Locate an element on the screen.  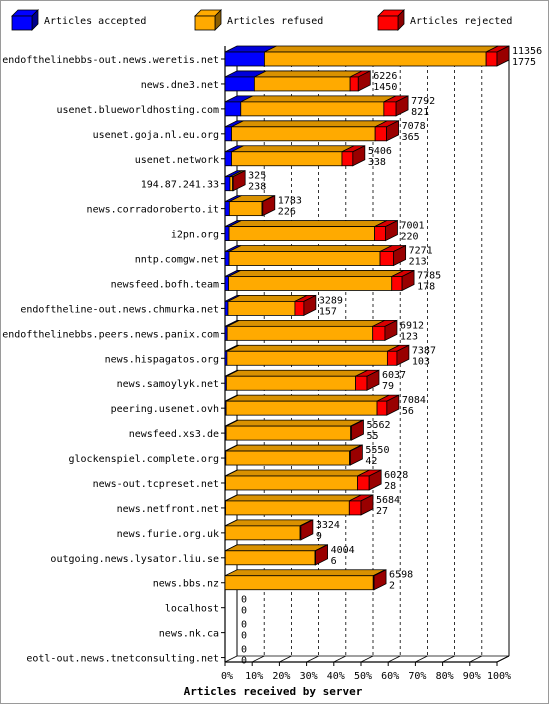
category-label: endofthelinebbs.peers.news.panix.com is located at coordinates (110, 334).